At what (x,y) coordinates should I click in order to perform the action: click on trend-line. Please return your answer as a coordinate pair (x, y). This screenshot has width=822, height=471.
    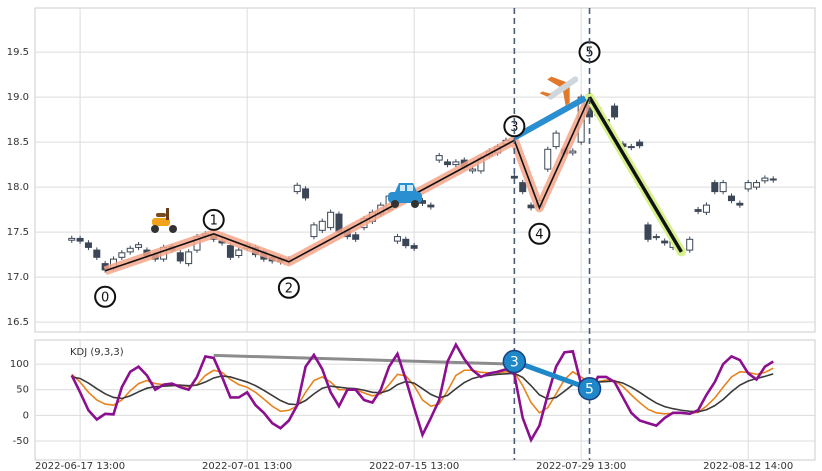
    Looking at the image, I should click on (364, 359).